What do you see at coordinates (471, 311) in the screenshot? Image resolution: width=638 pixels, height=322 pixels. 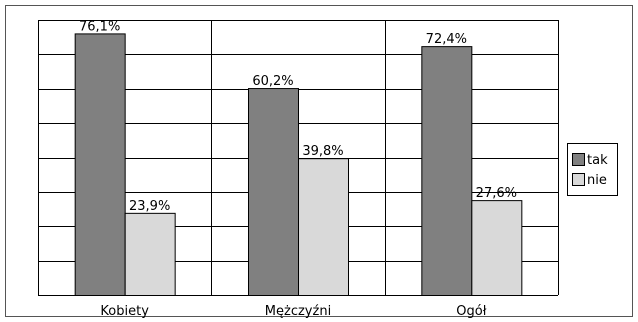 I see `x-tick-label: Ogół` at bounding box center [471, 311].